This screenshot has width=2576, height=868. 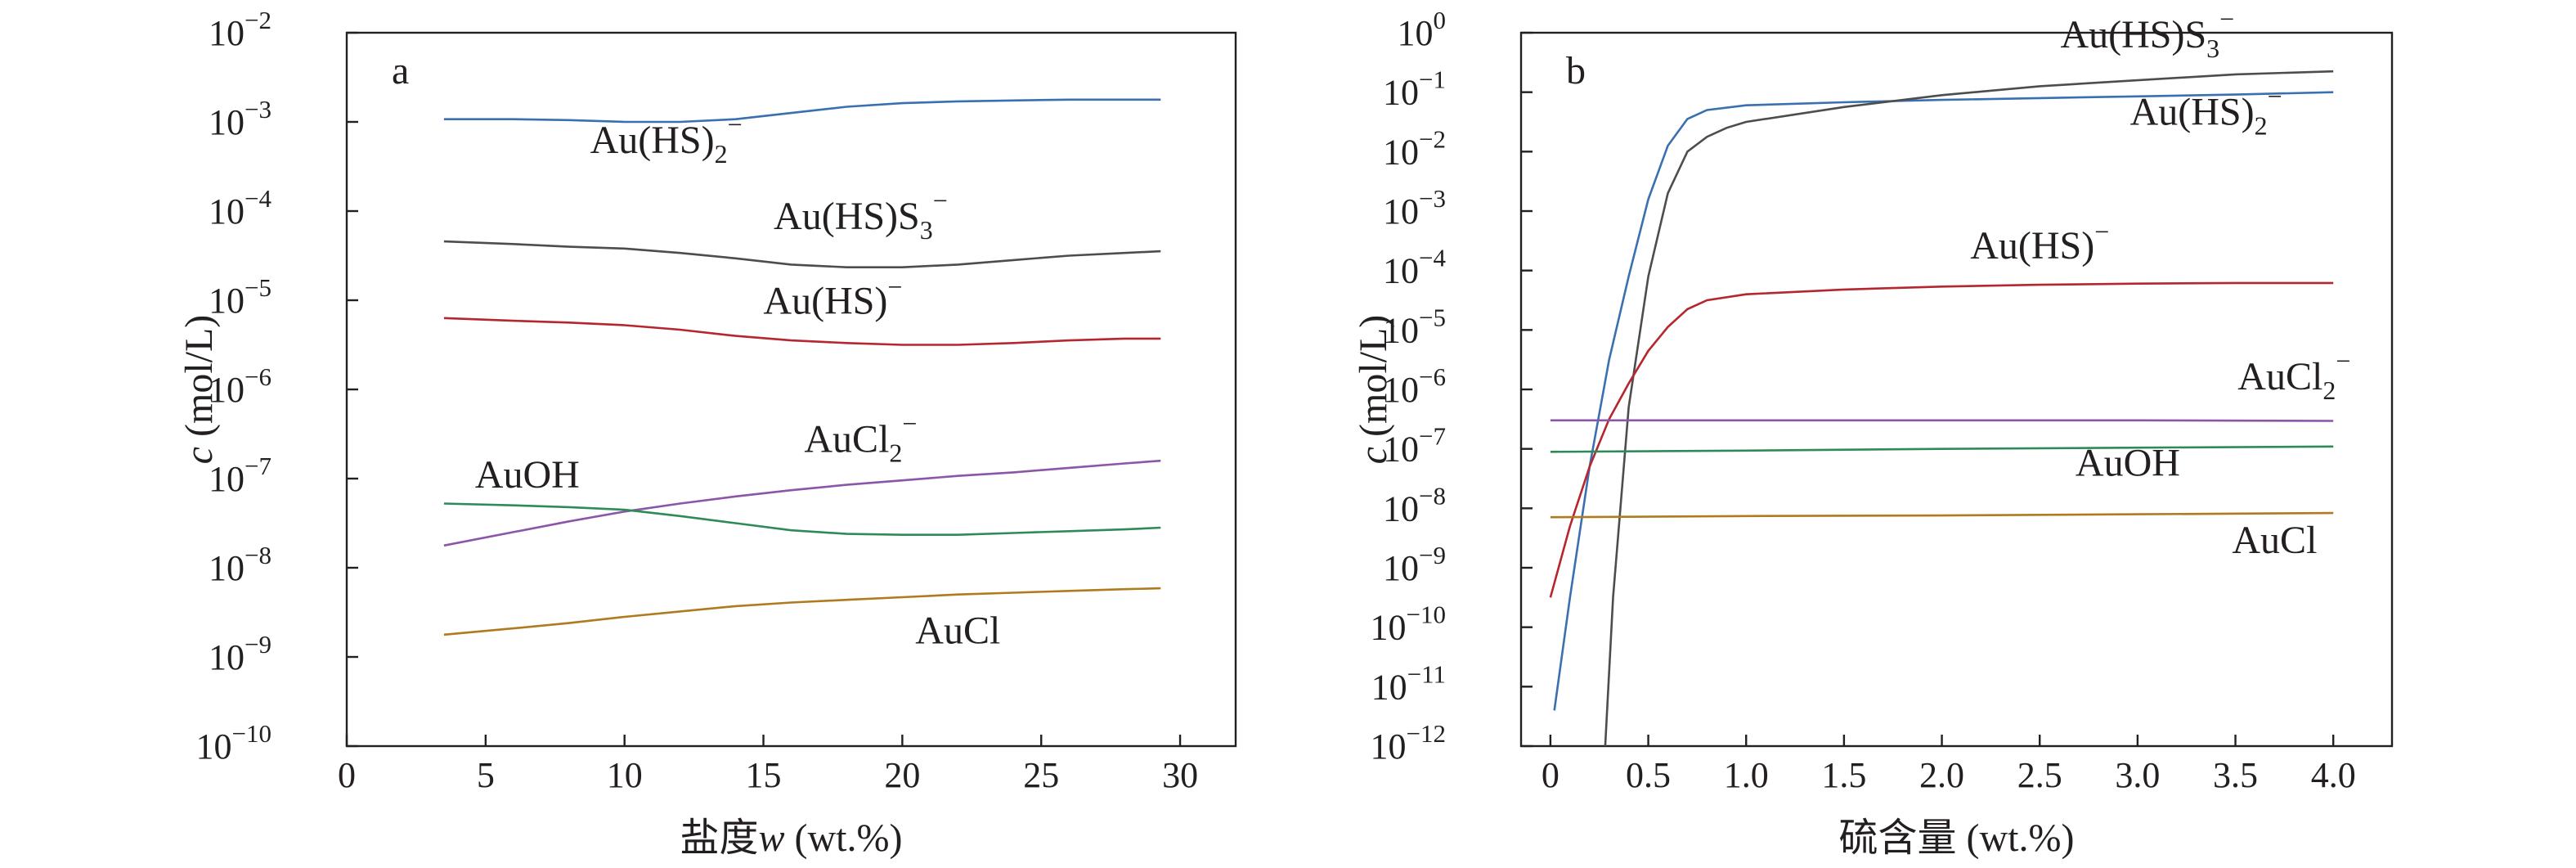 What do you see at coordinates (252, 733) in the screenshot?
I see `y-tick-exponent: −10` at bounding box center [252, 733].